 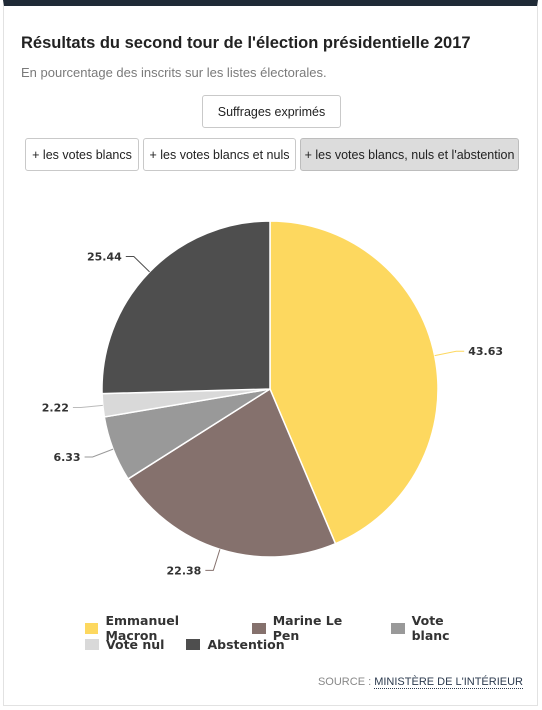 What do you see at coordinates (186, 307) in the screenshot?
I see `pie-slice-abstention` at bounding box center [186, 307].